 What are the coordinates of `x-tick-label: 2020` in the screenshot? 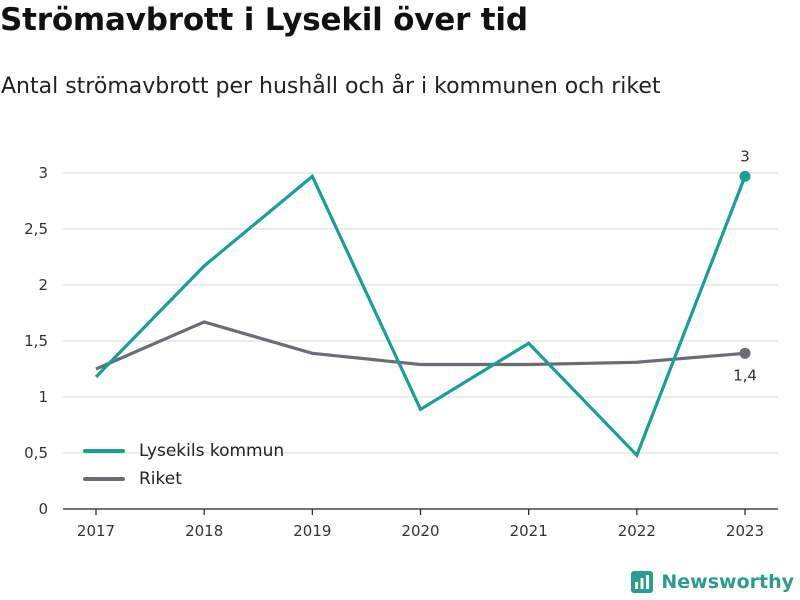 It's located at (420, 531).